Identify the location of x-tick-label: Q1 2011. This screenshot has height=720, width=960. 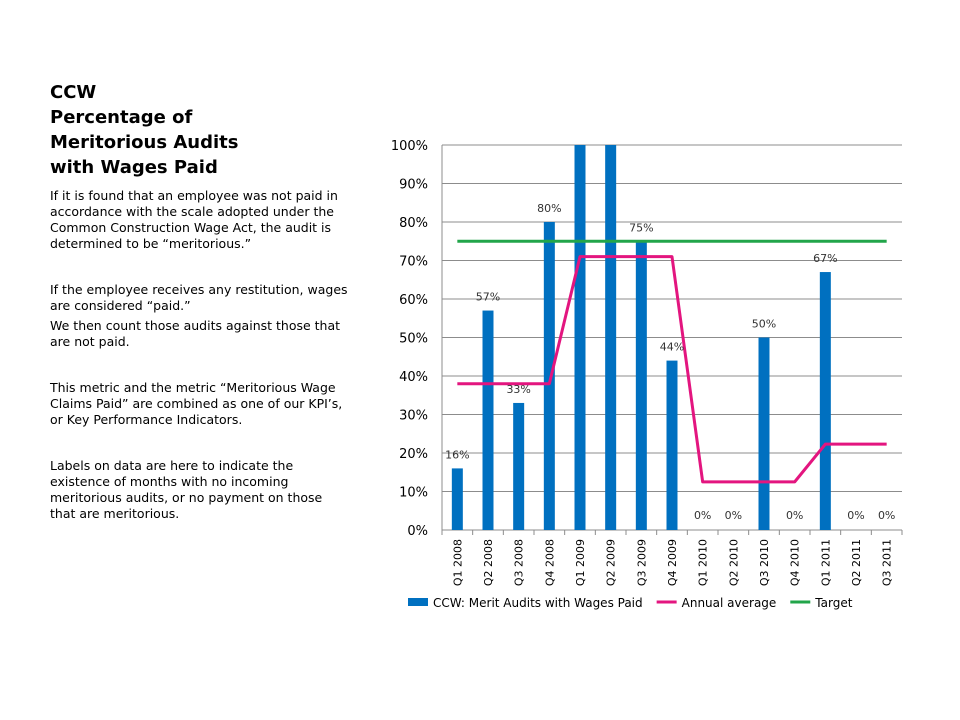
(825, 562).